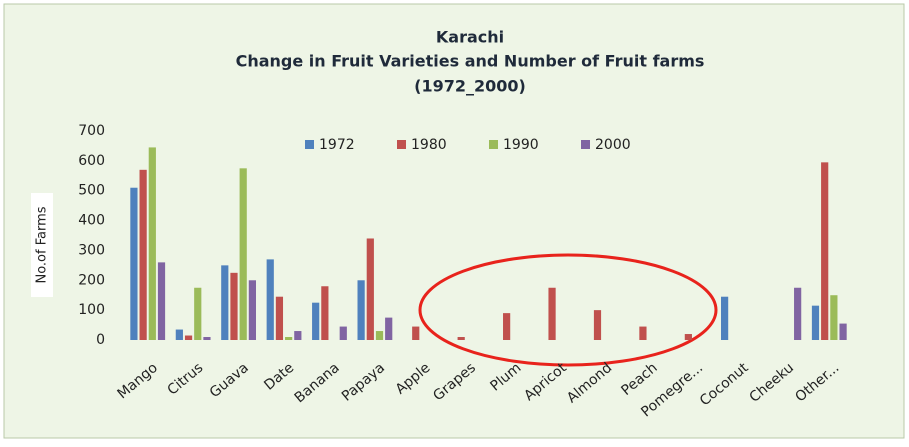 The height and width of the screenshot is (447, 909). Describe the element at coordinates (470, 86) in the screenshot. I see `chart-title: (1972_2000)` at that location.